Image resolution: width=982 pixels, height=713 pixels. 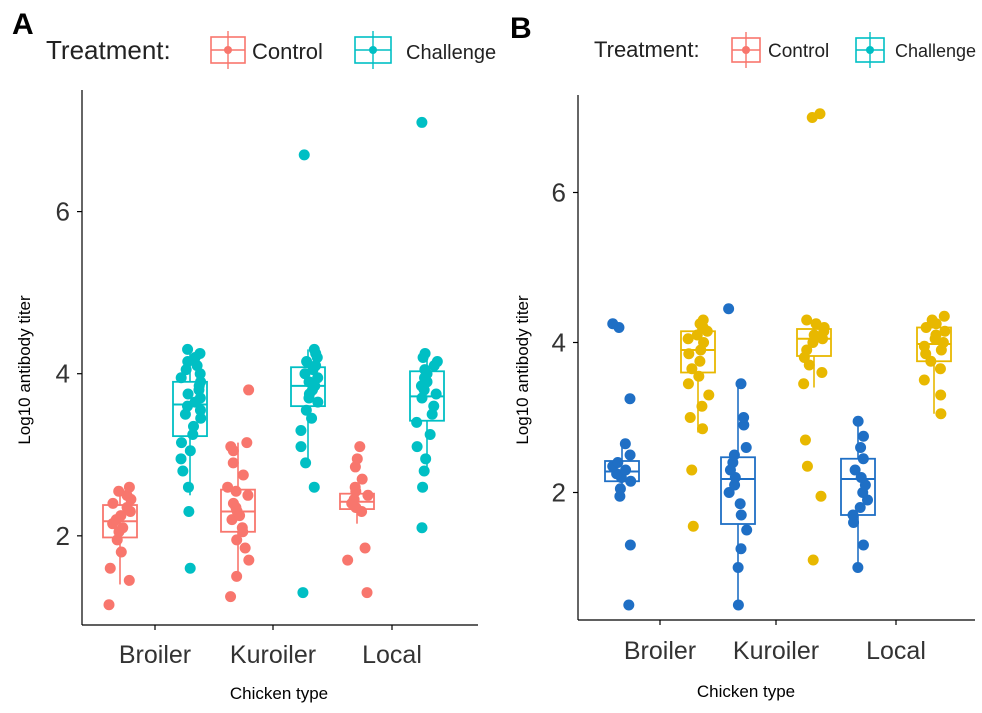 I want to click on ylabel-b: Log10 antibody titer, so click(x=522, y=370).